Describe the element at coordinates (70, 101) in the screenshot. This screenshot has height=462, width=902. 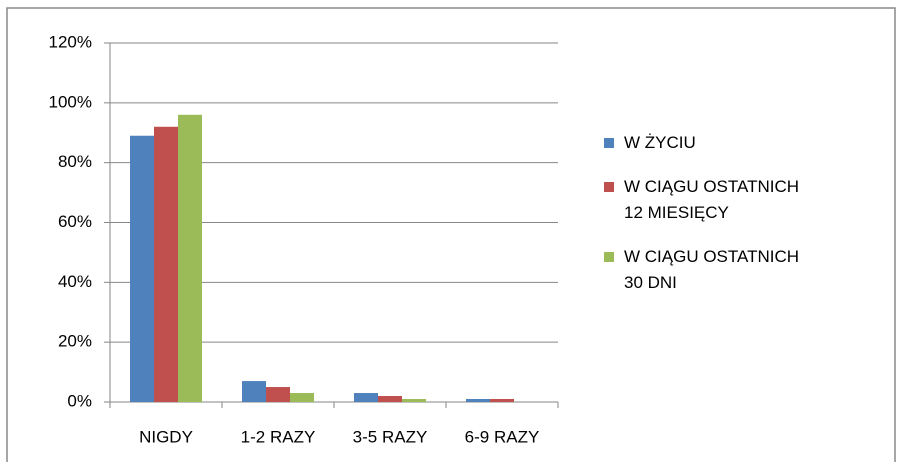
I see `y-tick-label: 100%` at that location.